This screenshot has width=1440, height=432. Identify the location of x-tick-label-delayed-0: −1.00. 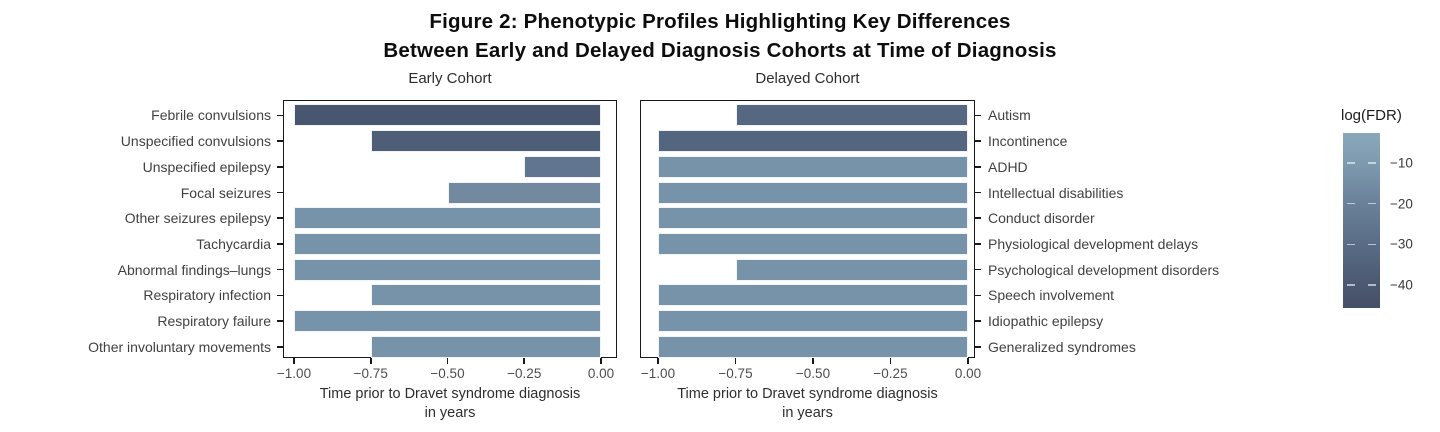
(658, 373).